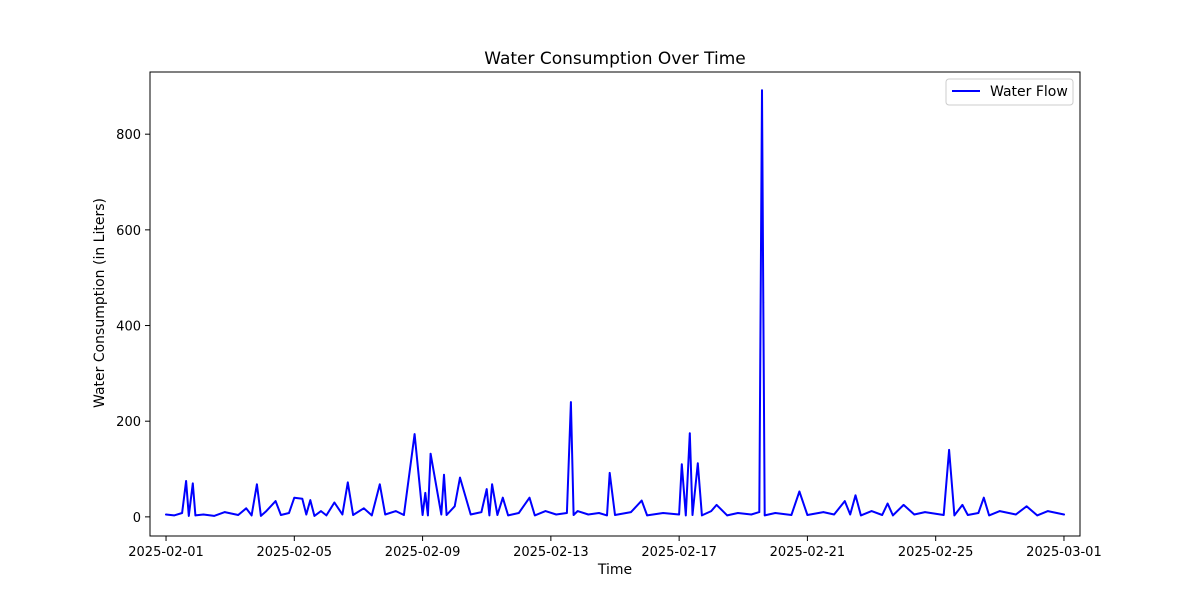 The height and width of the screenshot is (604, 1200). I want to click on x-tick-label: 2025-02-01, so click(166, 552).